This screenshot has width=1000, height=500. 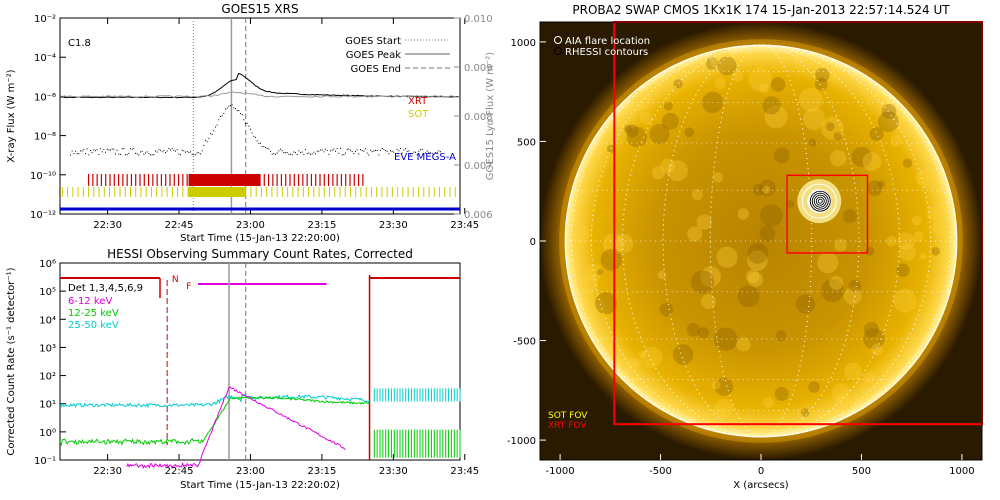 What do you see at coordinates (478, 19) in the screenshot?
I see `y2-tick-label: 0.010` at bounding box center [478, 19].